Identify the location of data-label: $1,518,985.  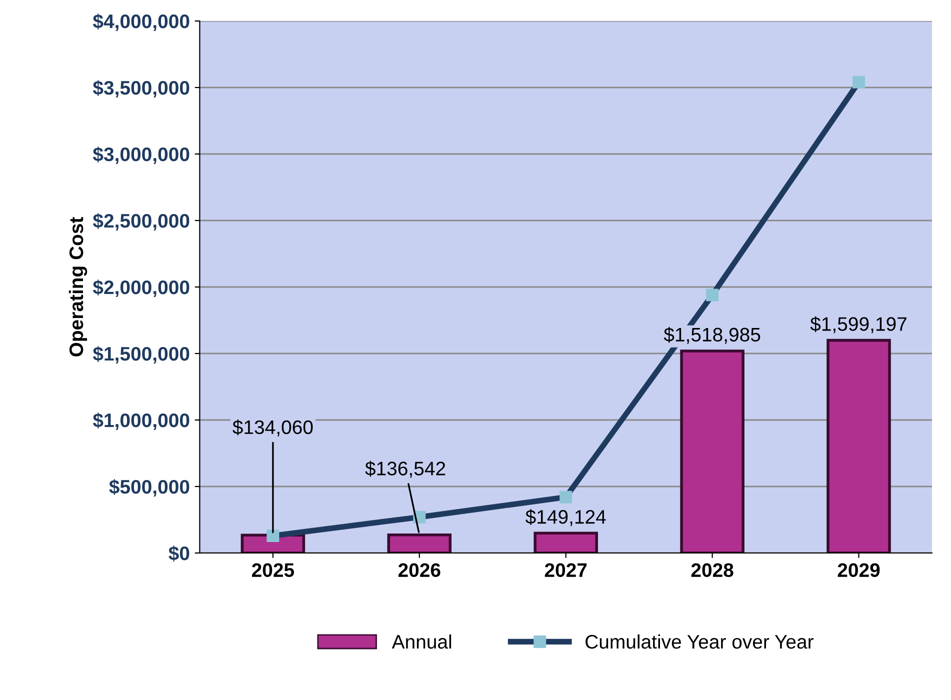
(712, 335).